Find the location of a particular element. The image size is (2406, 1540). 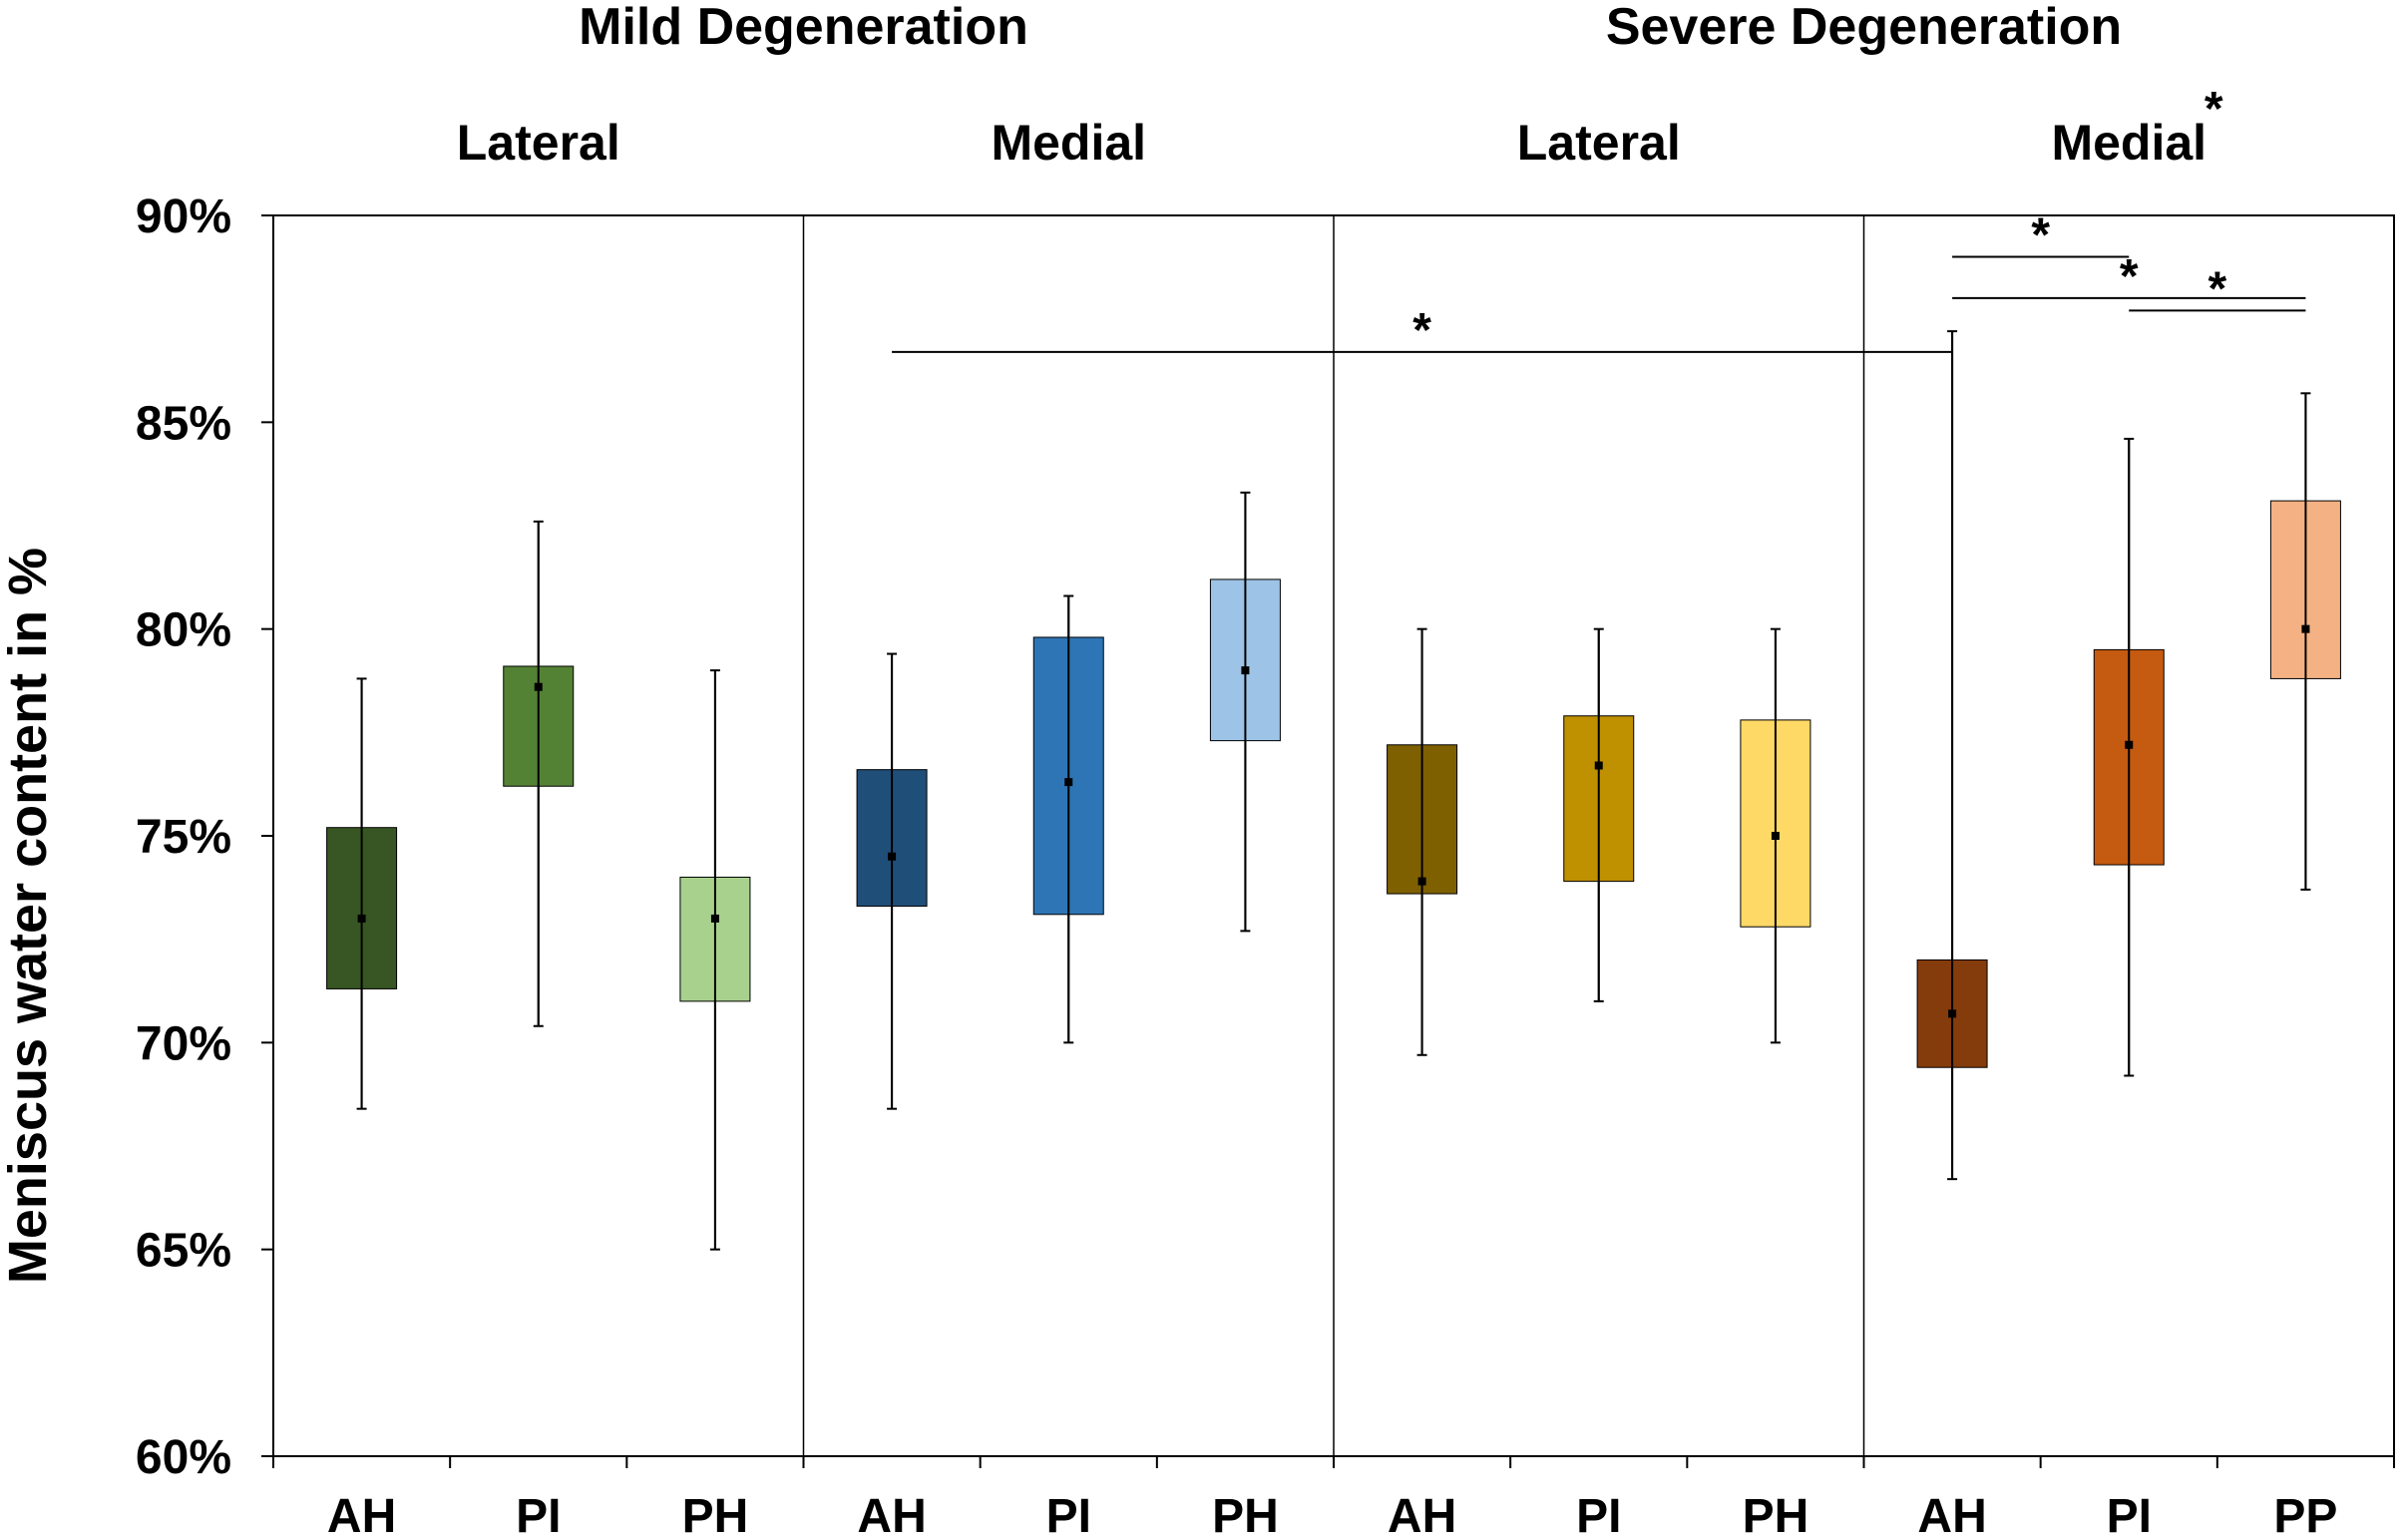

y-tick-label: 90% is located at coordinates (183, 217).